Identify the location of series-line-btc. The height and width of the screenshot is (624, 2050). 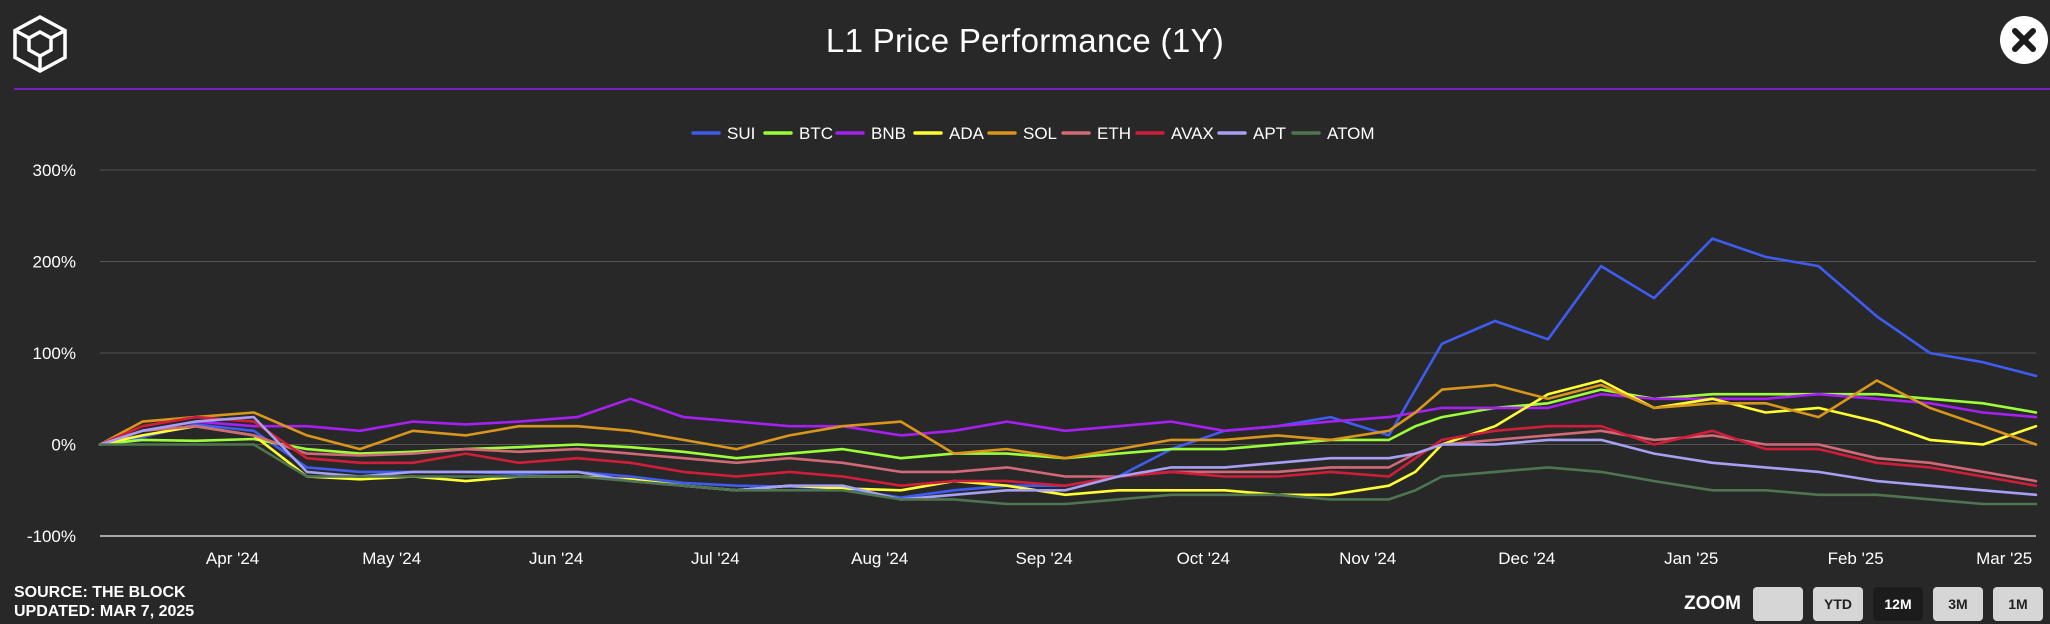
(1068, 424).